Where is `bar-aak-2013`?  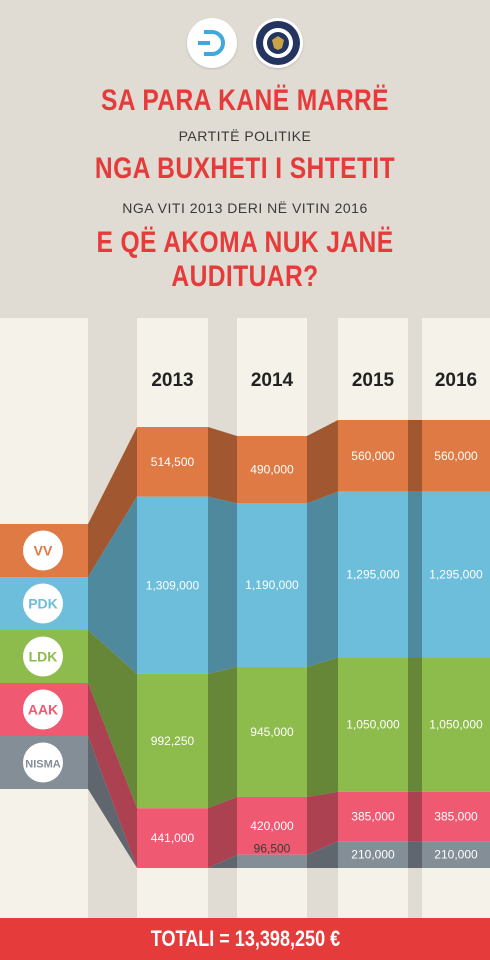
bar-aak-2013 is located at coordinates (172, 838).